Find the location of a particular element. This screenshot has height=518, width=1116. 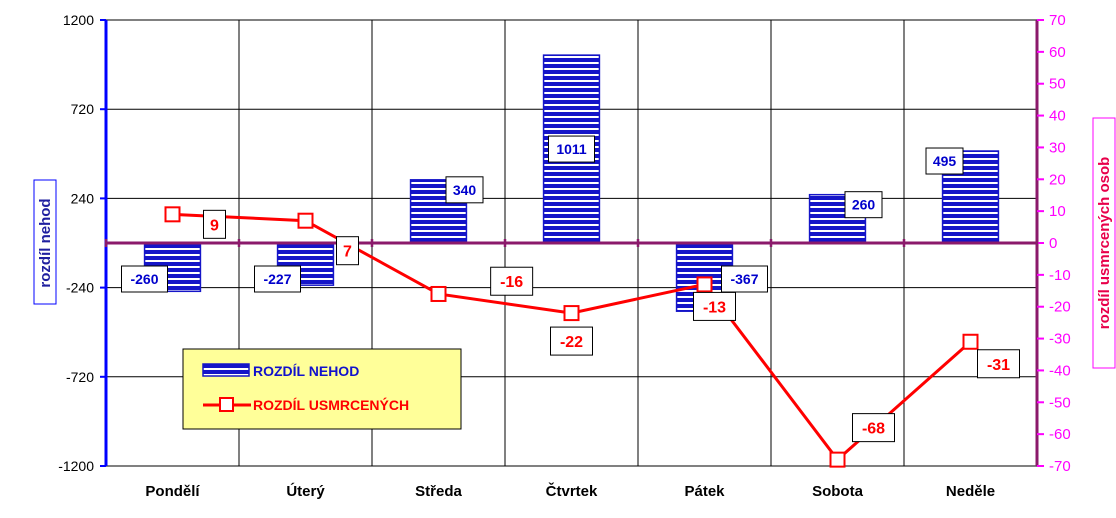

legend: ROZDÍL NEHOD ROZDÍL USMRCENÝCH is located at coordinates (322, 389).